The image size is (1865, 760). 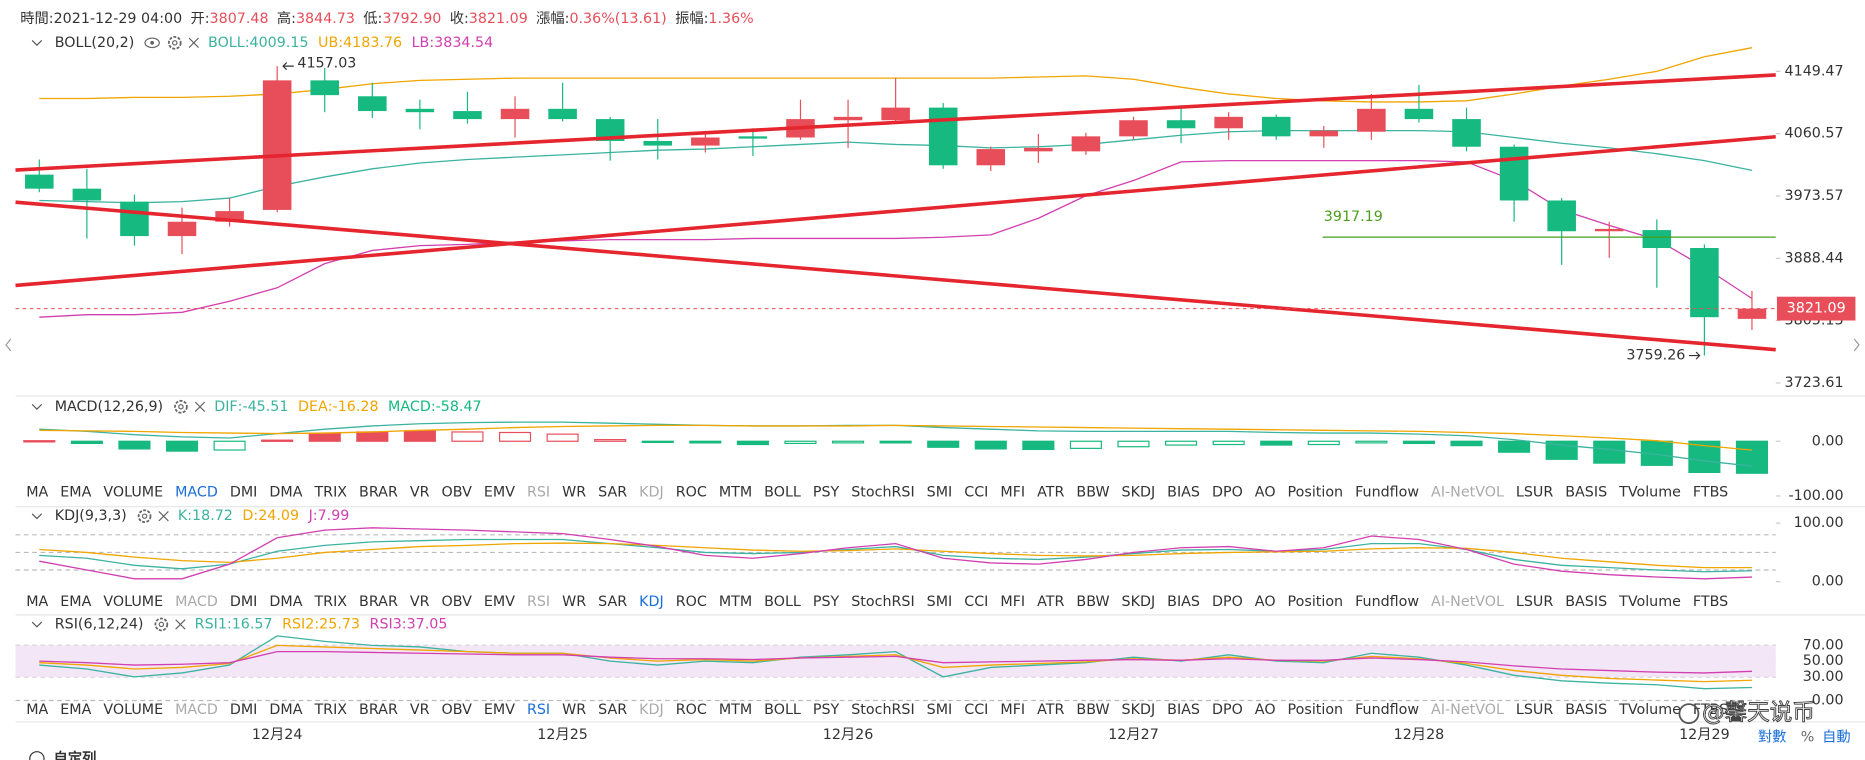 I want to click on indicator-tab: TRIX, so click(x=330, y=492).